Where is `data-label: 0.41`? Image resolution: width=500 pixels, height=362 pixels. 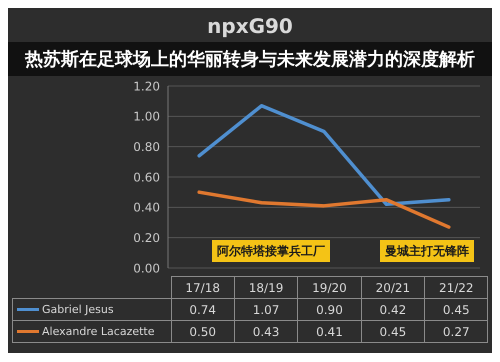 data-label: 0.41 is located at coordinates (330, 331).